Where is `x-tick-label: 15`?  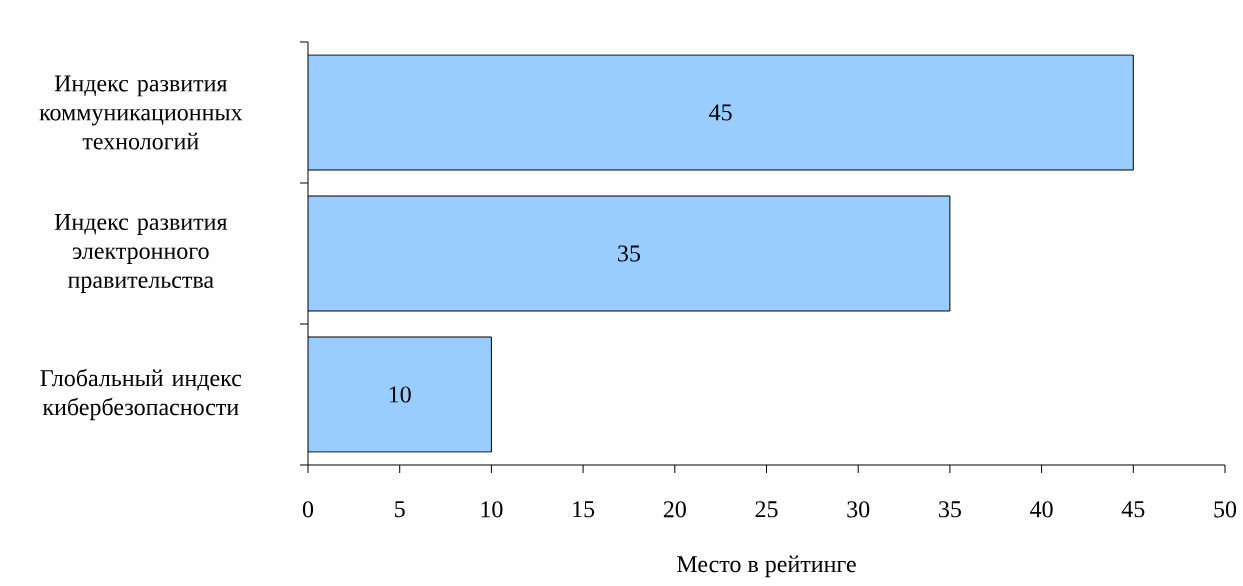
x-tick-label: 15 is located at coordinates (584, 509).